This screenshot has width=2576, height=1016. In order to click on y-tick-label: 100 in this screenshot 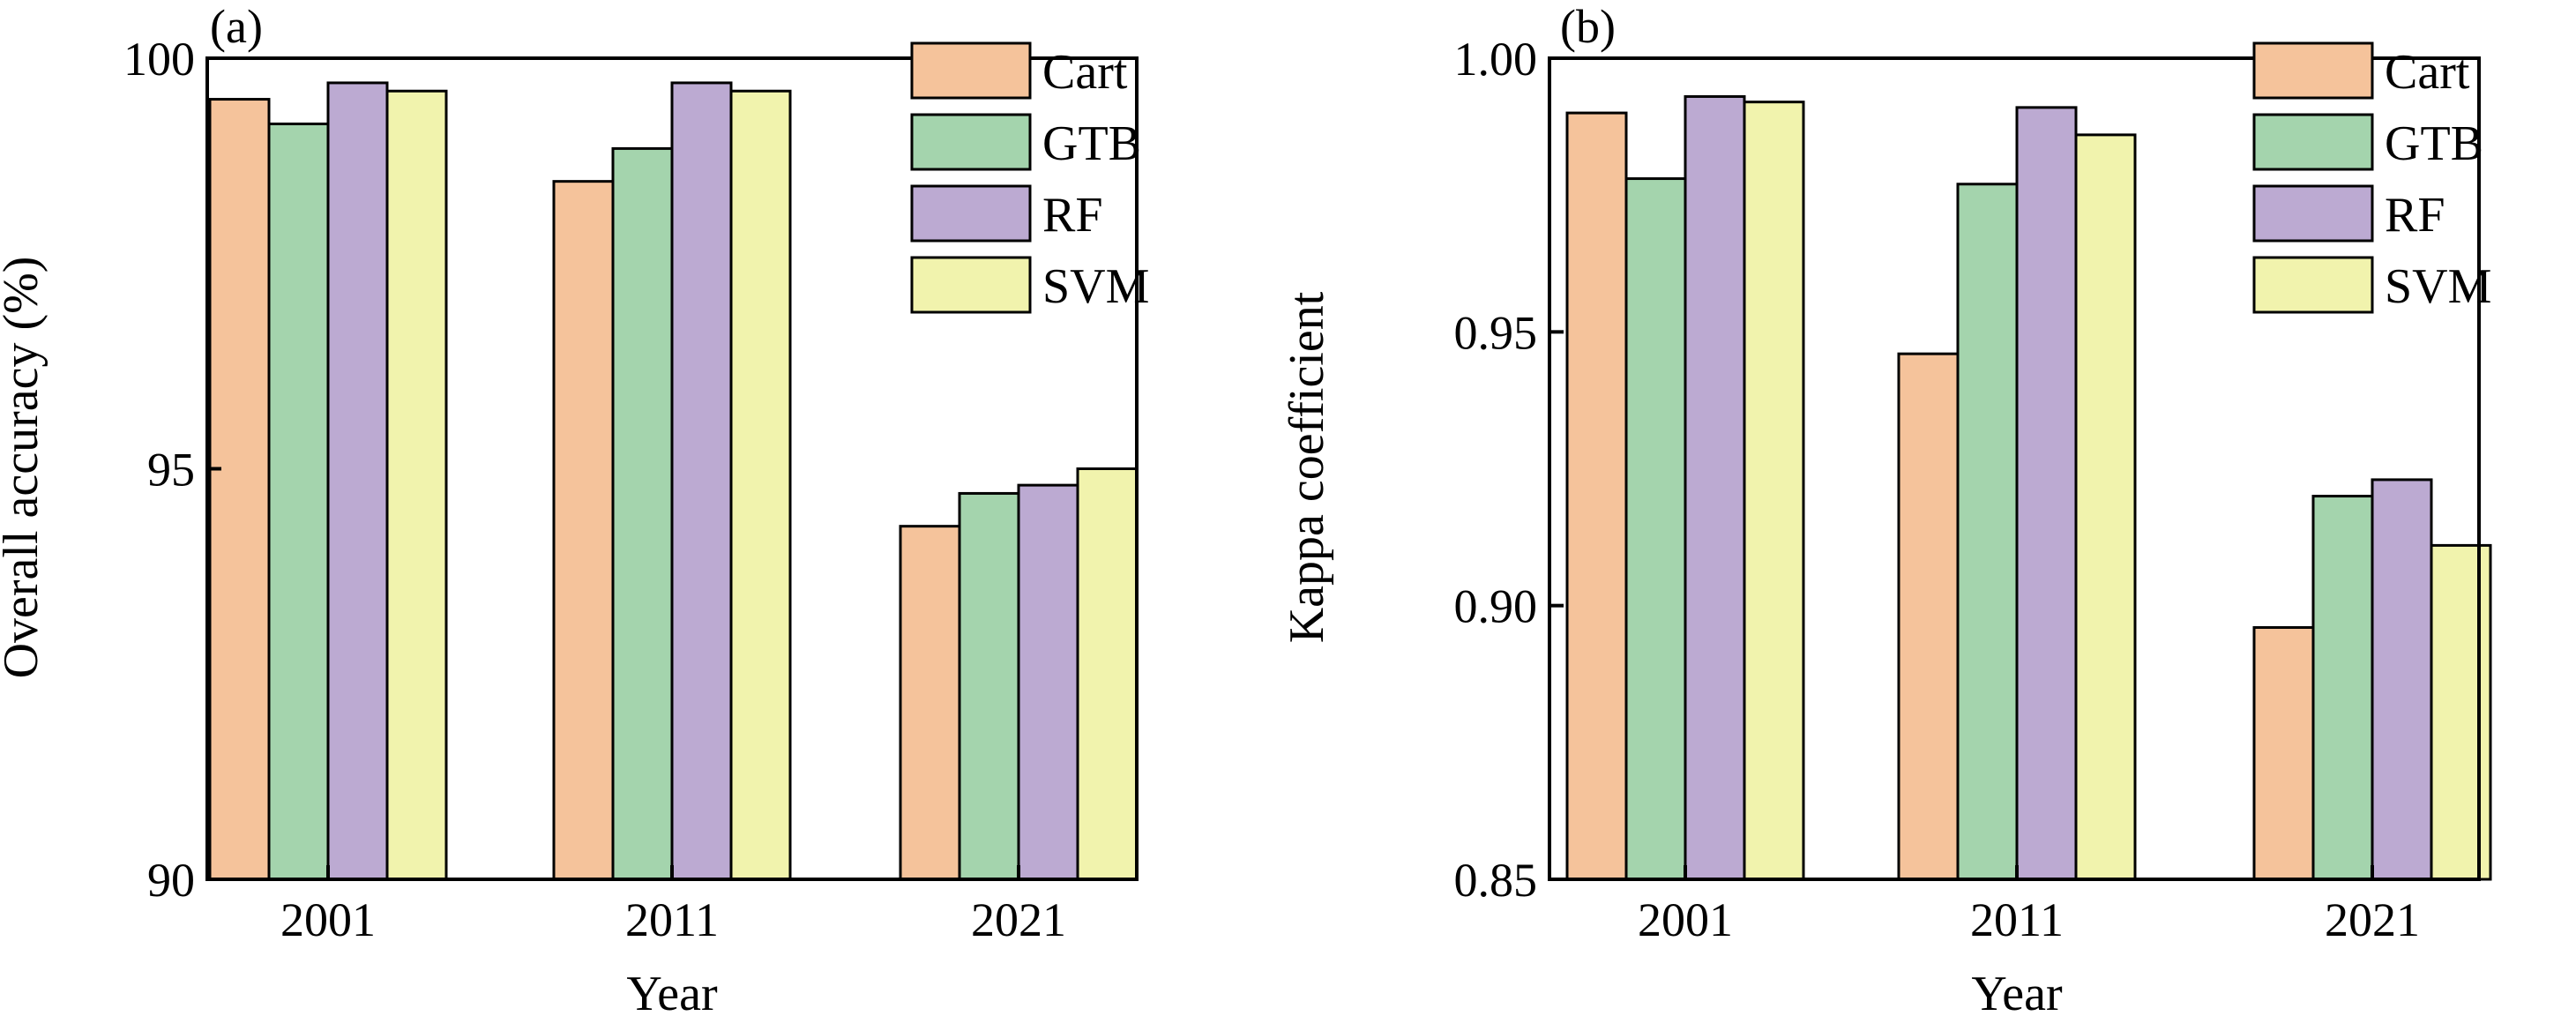, I will do `click(159, 59)`.